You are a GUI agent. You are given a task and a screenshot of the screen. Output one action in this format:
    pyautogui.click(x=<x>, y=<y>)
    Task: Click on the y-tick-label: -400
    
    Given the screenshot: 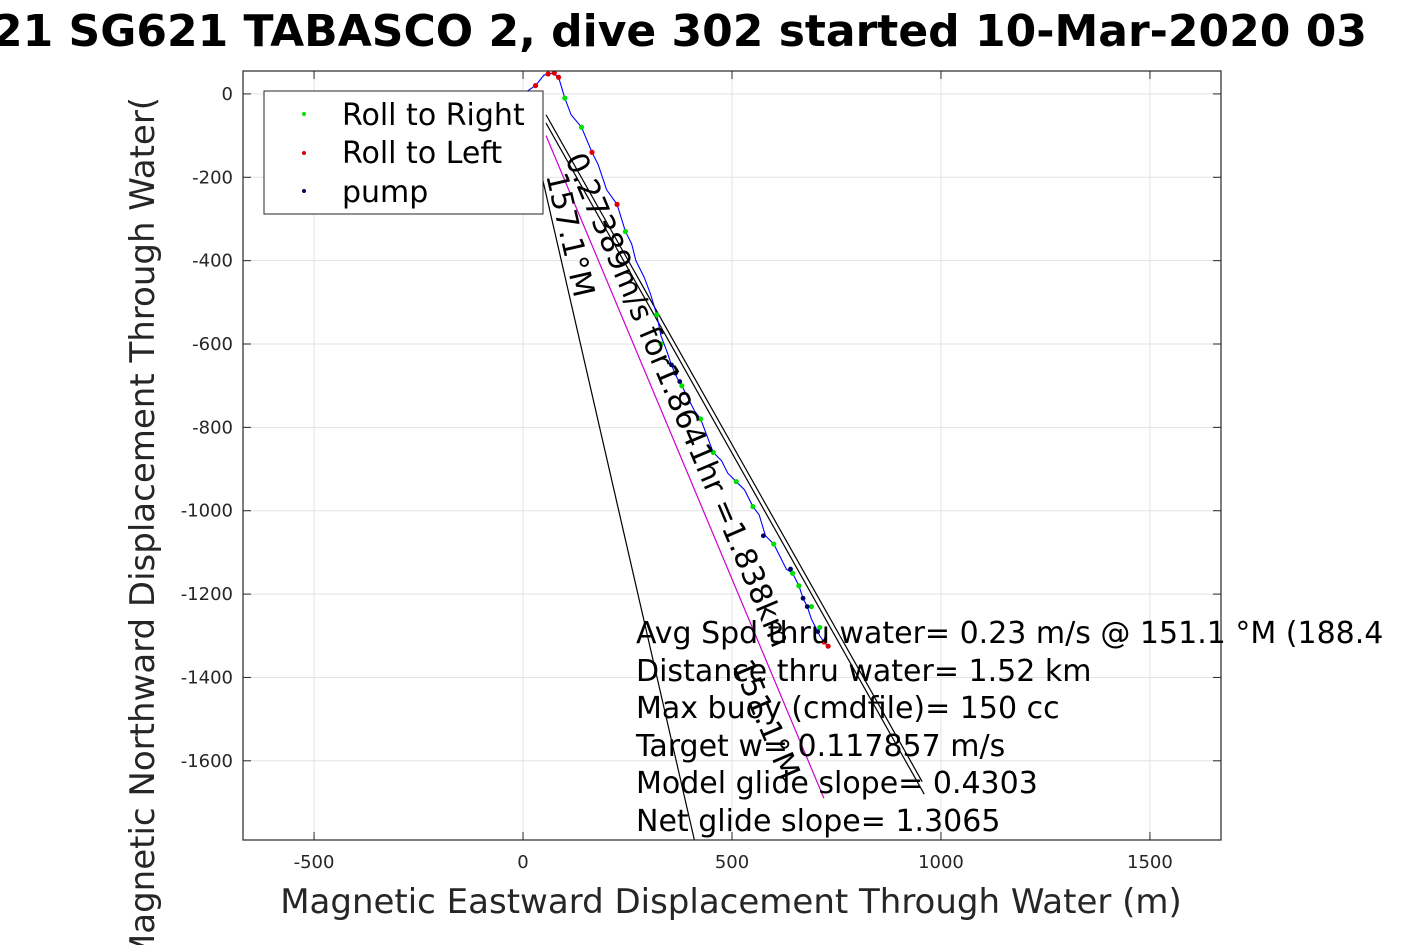 What is the action you would take?
    pyautogui.click(x=212, y=261)
    